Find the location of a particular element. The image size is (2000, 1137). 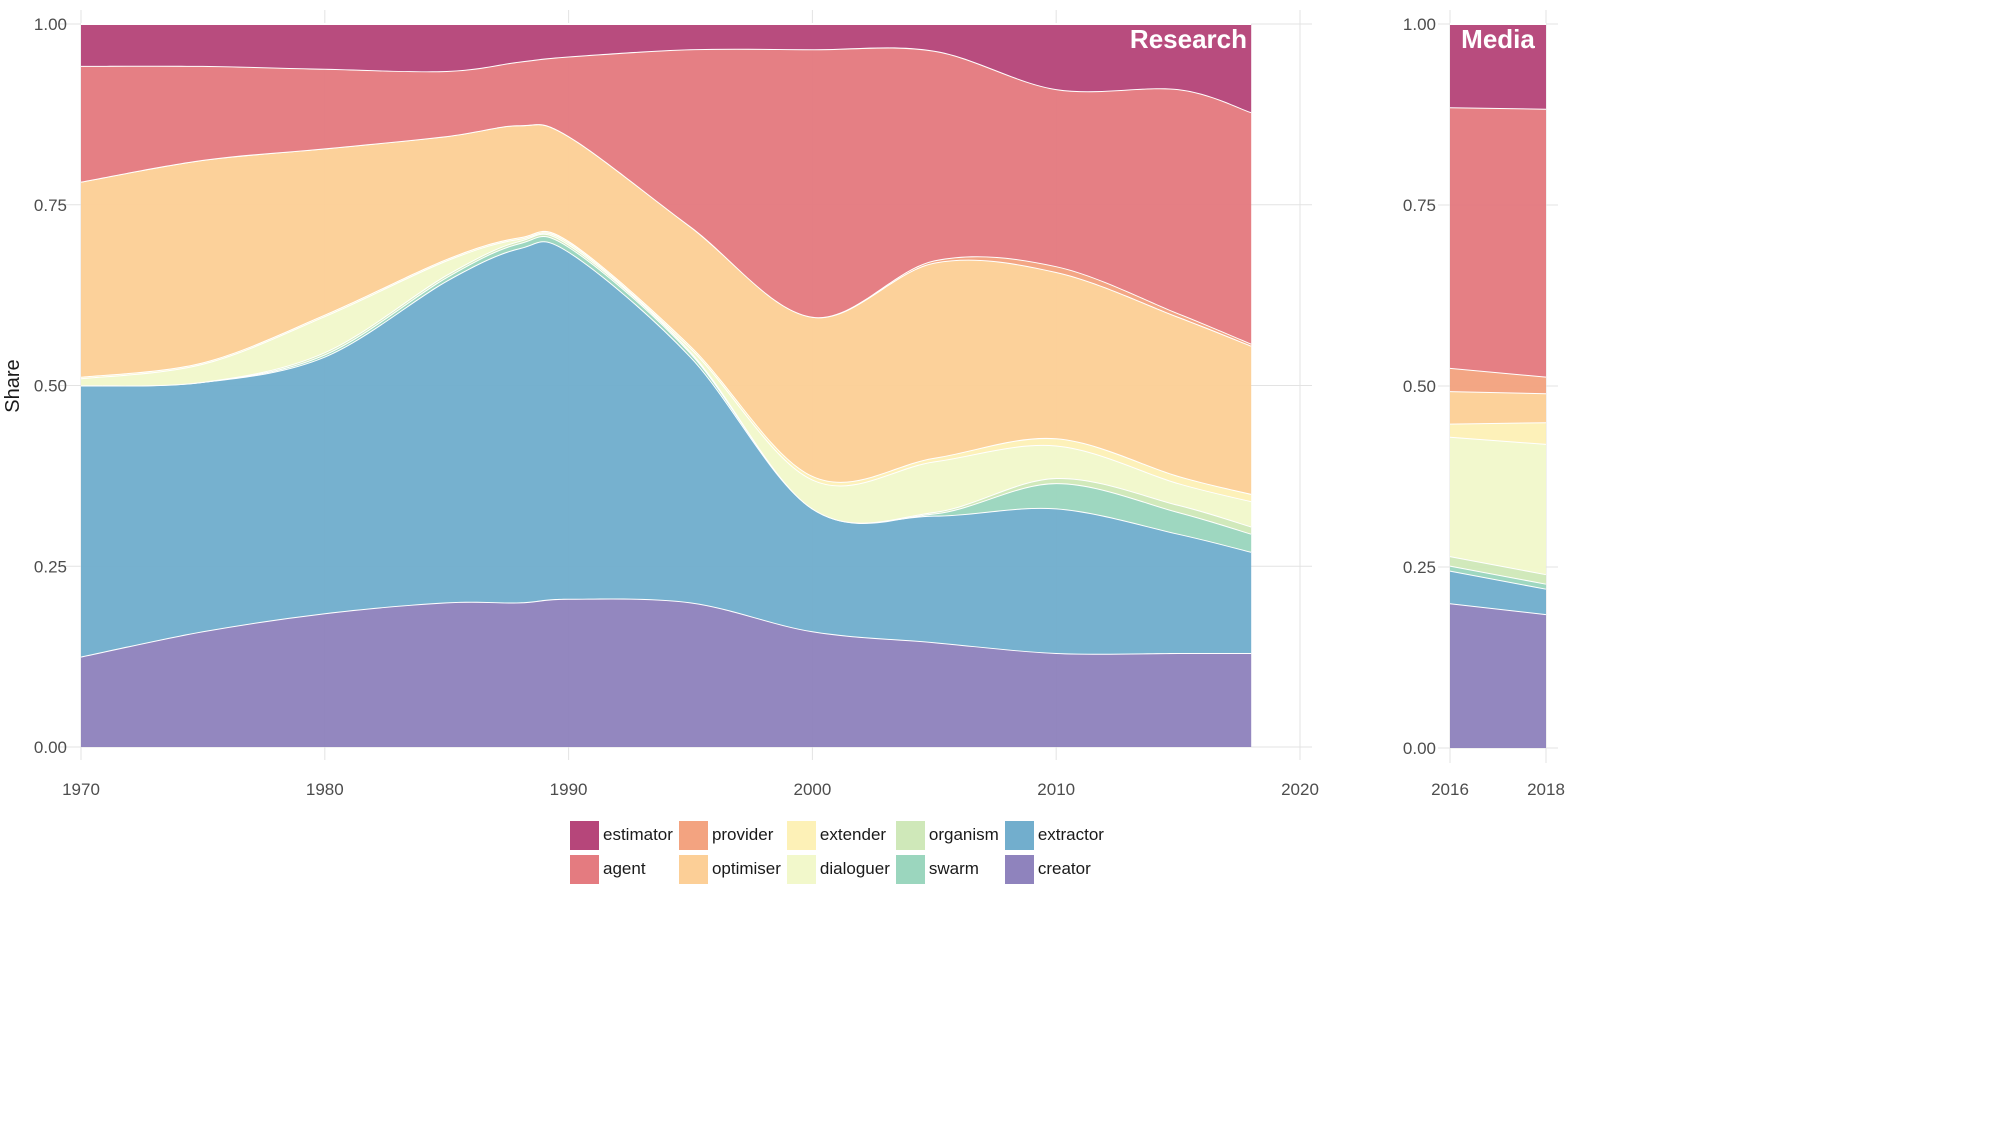

research-x-tick-label: 1970 is located at coordinates (81, 789).